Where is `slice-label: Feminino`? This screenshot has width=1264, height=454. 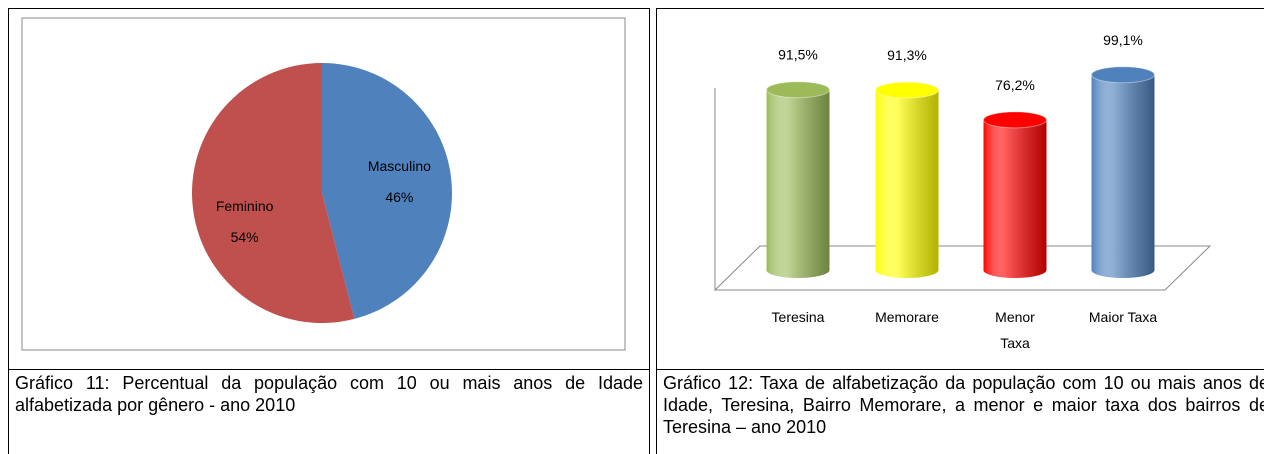 slice-label: Feminino is located at coordinates (245, 206).